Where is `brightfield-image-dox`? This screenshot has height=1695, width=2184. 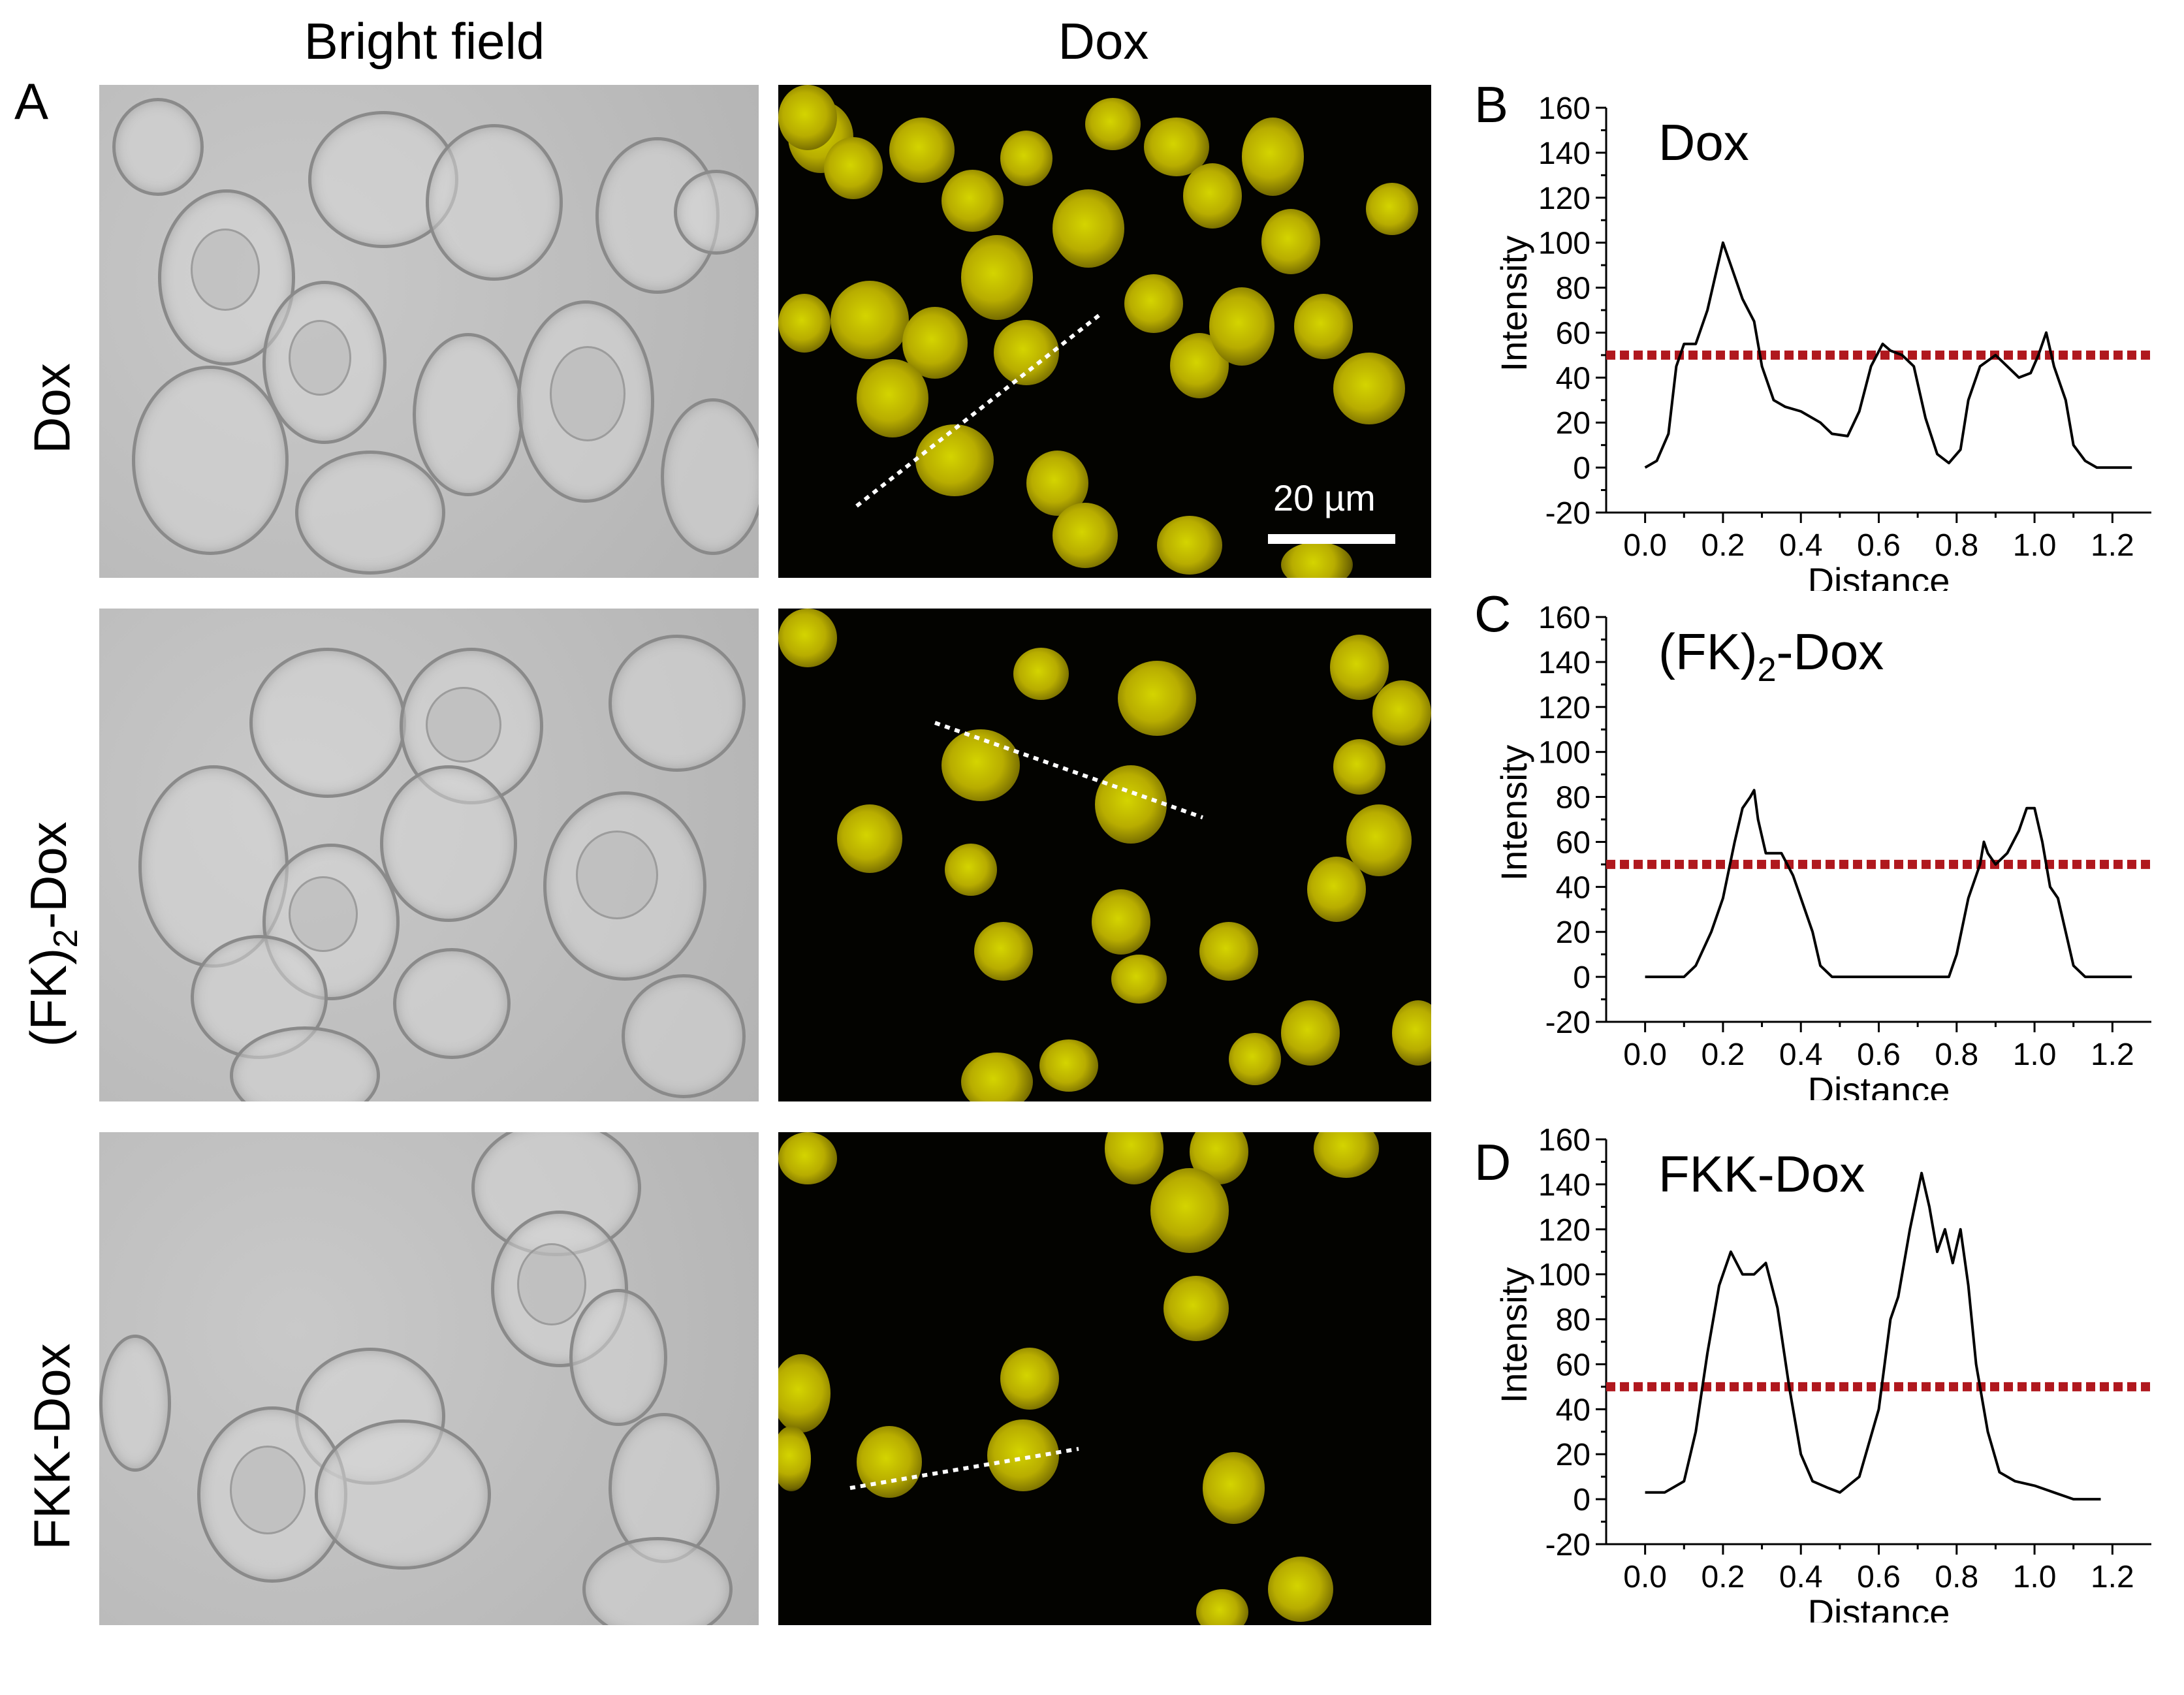
brightfield-image-dox is located at coordinates (429, 331).